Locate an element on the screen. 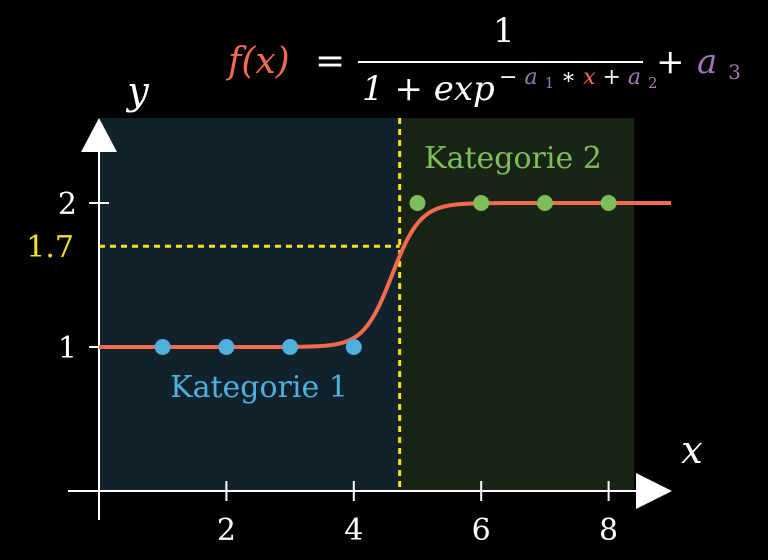  y-axis-label: y is located at coordinates (137, 91).